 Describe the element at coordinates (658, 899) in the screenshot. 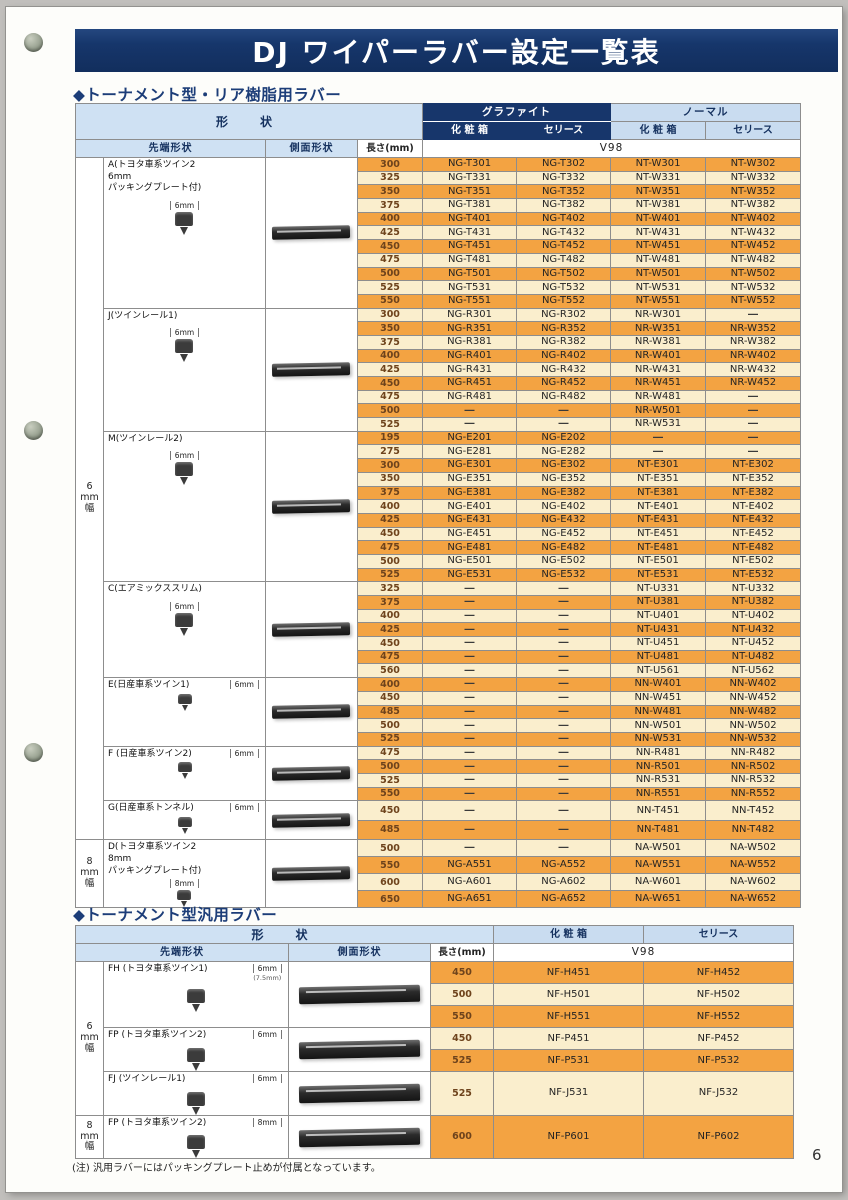

I see `part-number-cell: NA-W651` at that location.